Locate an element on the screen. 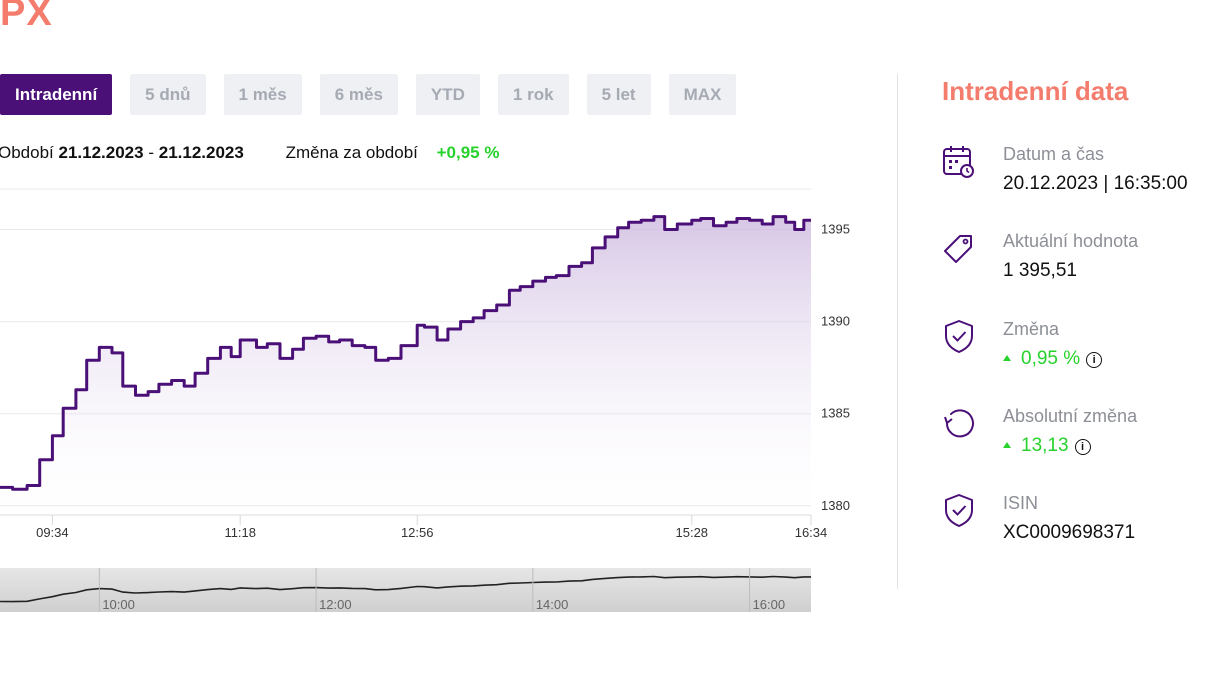 This screenshot has height=679, width=1207. divider is located at coordinates (897, 331).